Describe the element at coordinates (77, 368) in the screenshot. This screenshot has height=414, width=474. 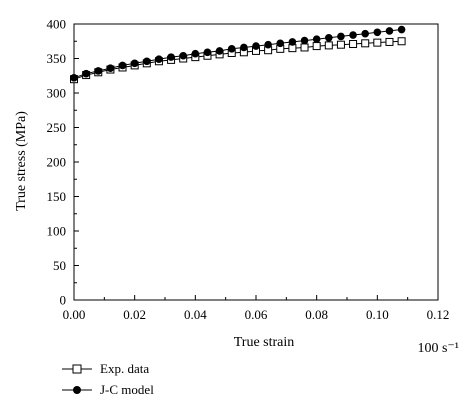
I see `open-square-marker-icon` at that location.